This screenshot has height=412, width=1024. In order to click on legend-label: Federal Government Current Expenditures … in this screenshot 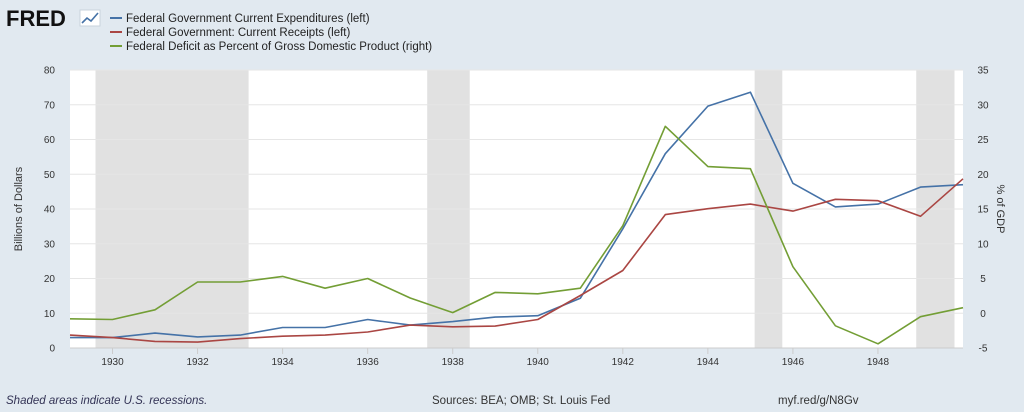, I will do `click(248, 19)`.